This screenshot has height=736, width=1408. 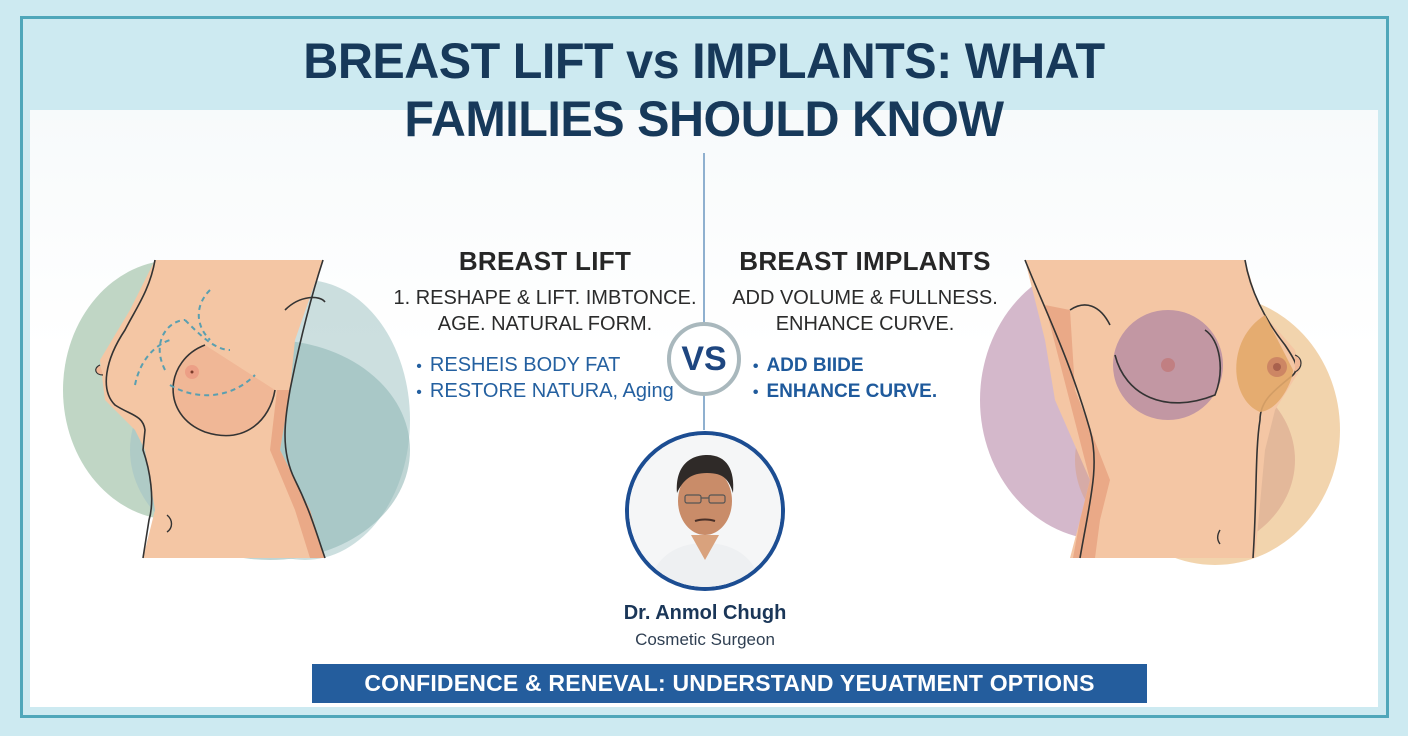 What do you see at coordinates (845, 392) in the screenshot?
I see `bullet-item: ENHANCE CURVE.` at bounding box center [845, 392].